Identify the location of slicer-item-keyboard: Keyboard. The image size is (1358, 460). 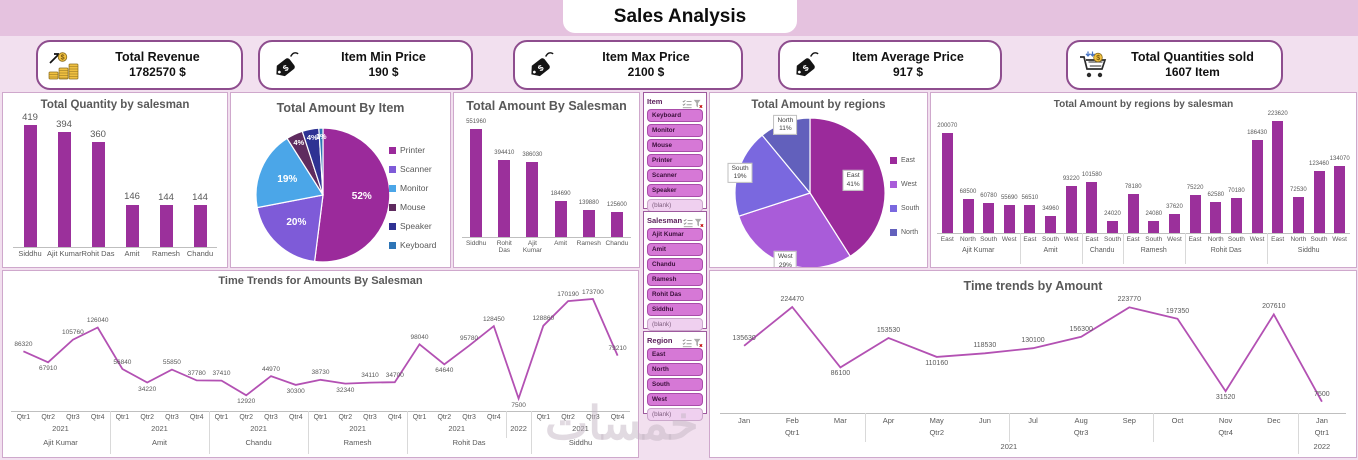
(675, 115).